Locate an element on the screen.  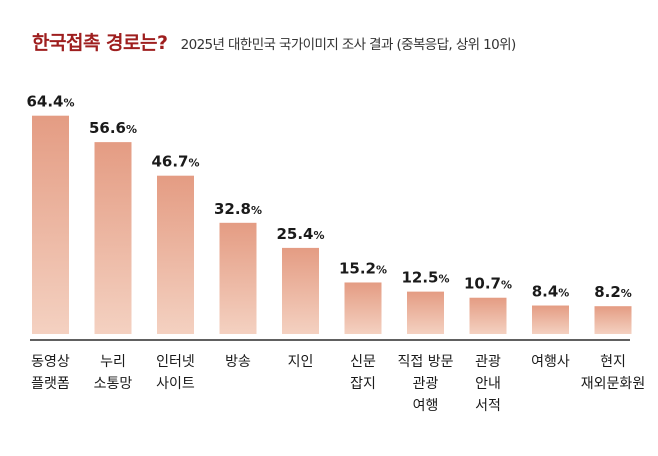
category-label-7-line-1: 직접 방문 is located at coordinates (426, 362).